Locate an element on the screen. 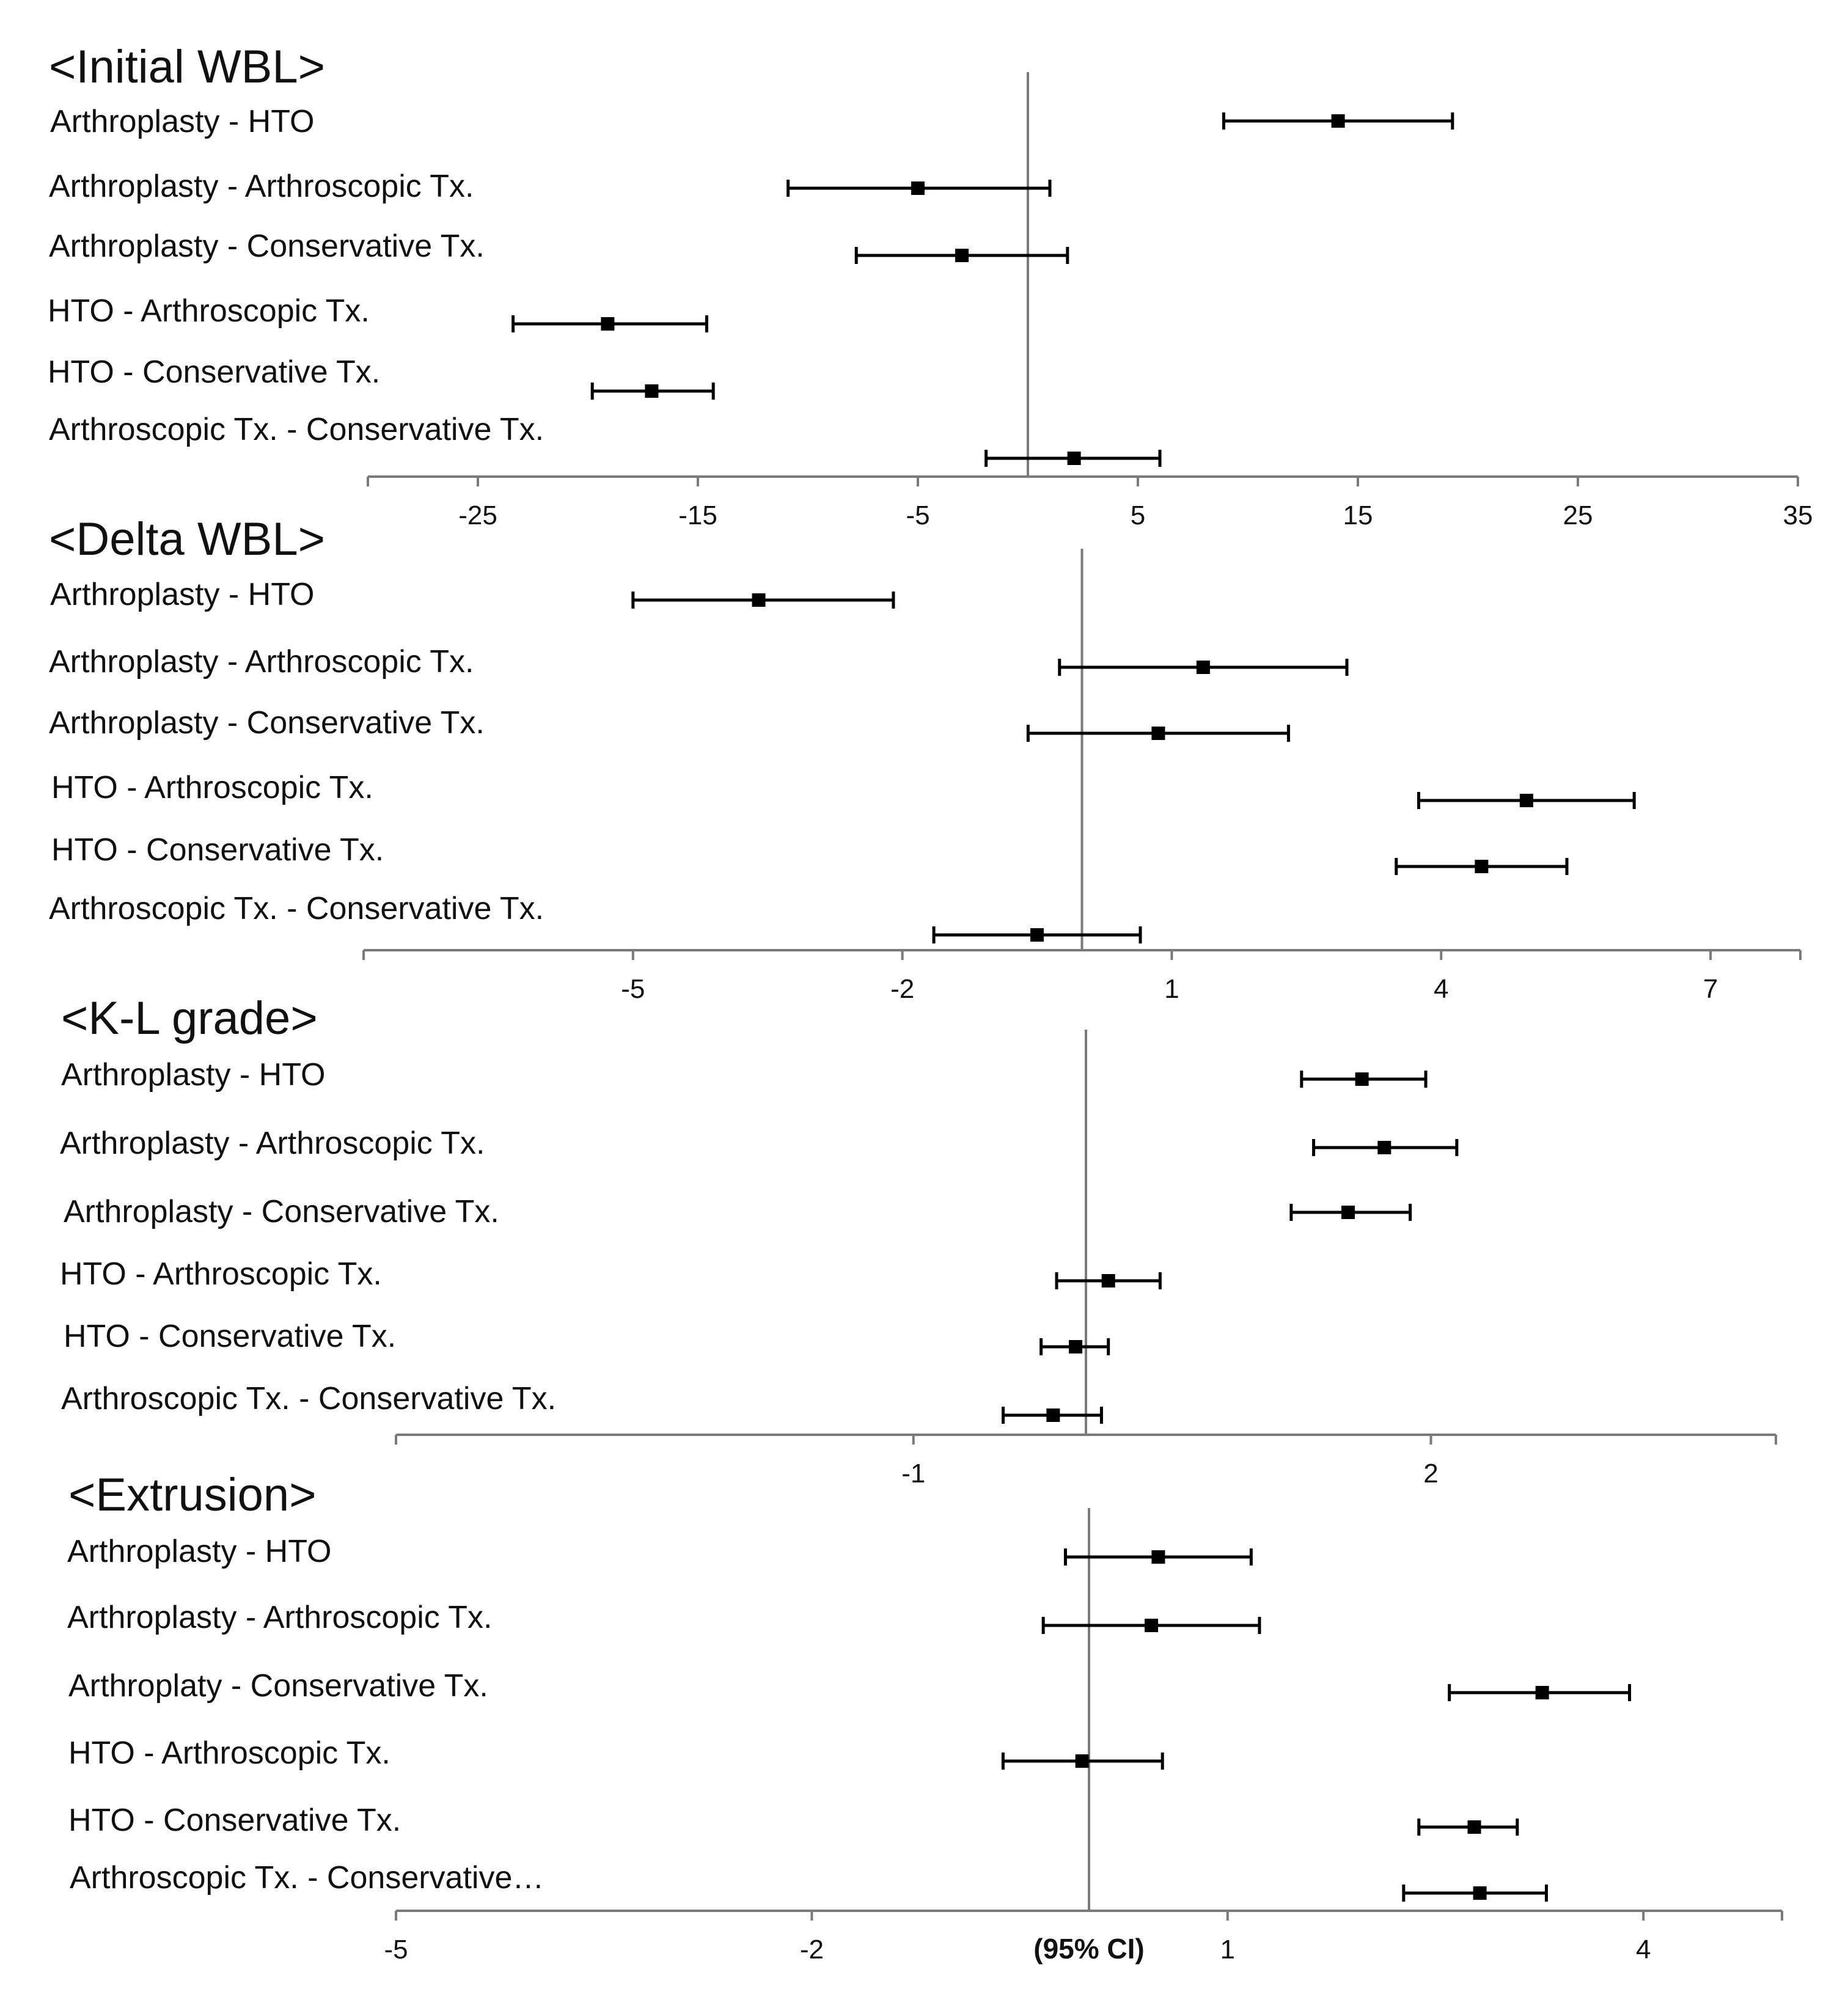 The height and width of the screenshot is (2000, 1848). panel-title: <Delta WBL> is located at coordinates (187, 539).